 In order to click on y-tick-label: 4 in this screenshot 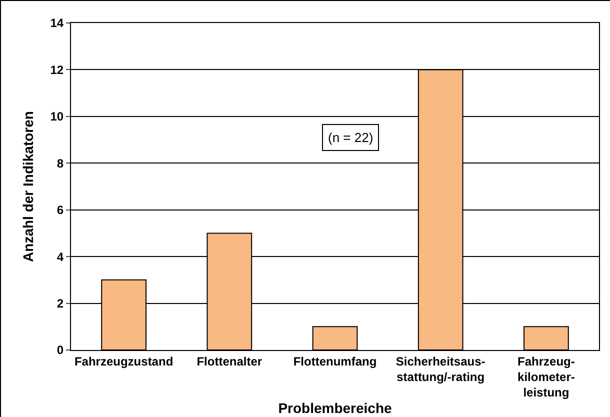, I will do `click(60, 257)`.